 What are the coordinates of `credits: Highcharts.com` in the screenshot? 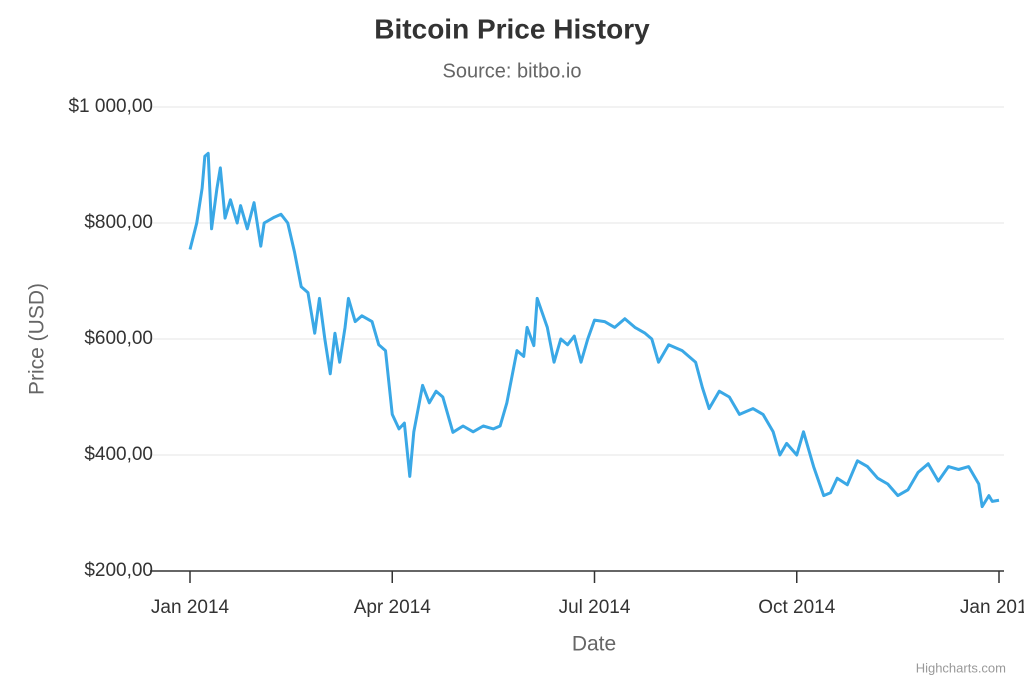 It's located at (961, 667).